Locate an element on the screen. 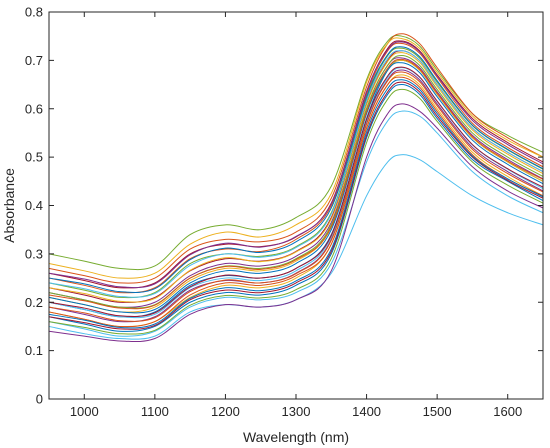 The width and height of the screenshot is (550, 448). x-axis-title: Wavelength (nm) is located at coordinates (296, 437).